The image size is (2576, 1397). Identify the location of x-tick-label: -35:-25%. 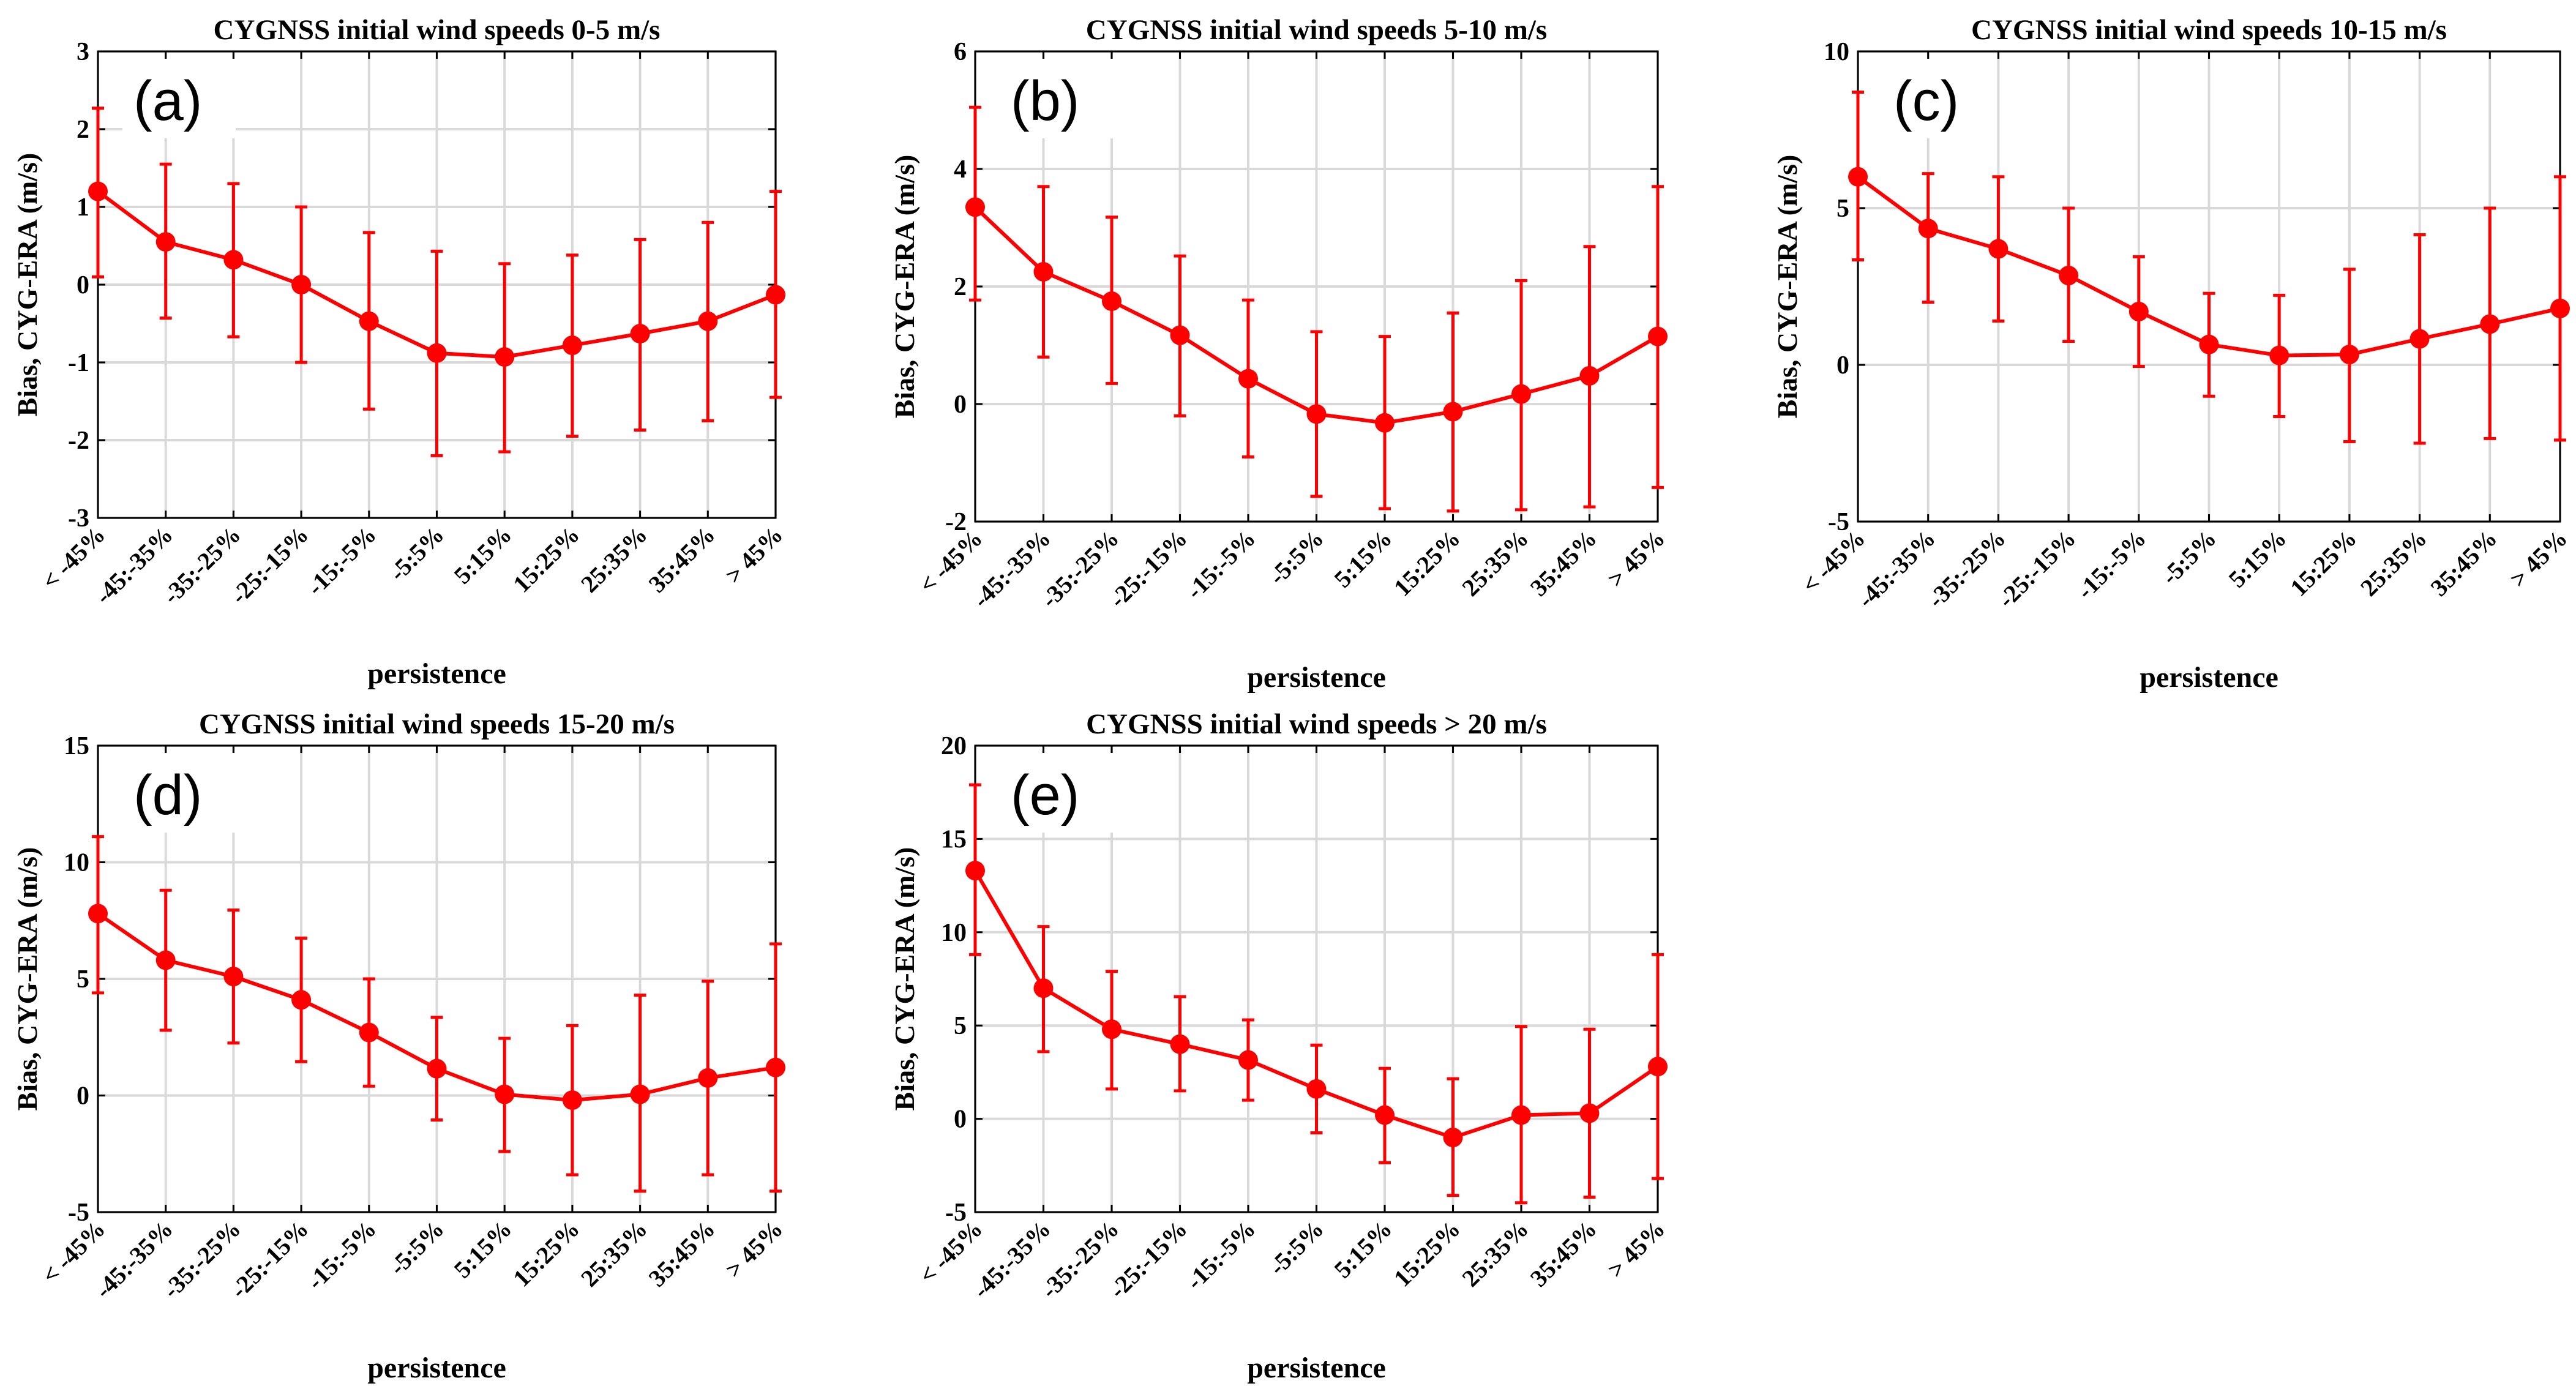
(1967, 569).